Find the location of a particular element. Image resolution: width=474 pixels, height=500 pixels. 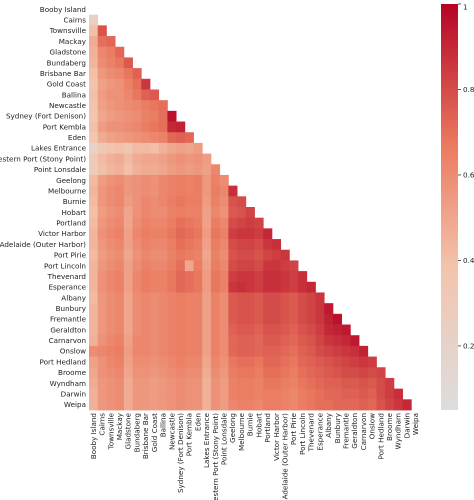

x-tick-label: Hobart is located at coordinates (258, 425).